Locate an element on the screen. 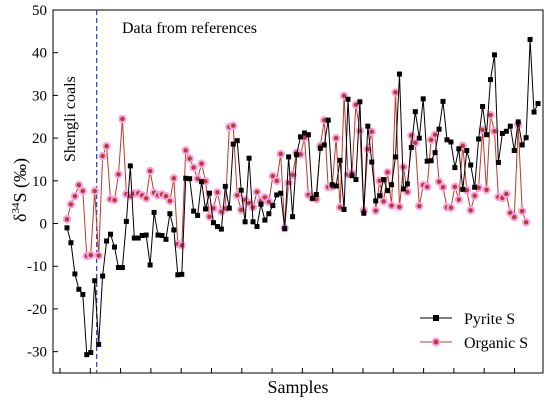  y-tick-label: -10 is located at coordinates (37, 267).